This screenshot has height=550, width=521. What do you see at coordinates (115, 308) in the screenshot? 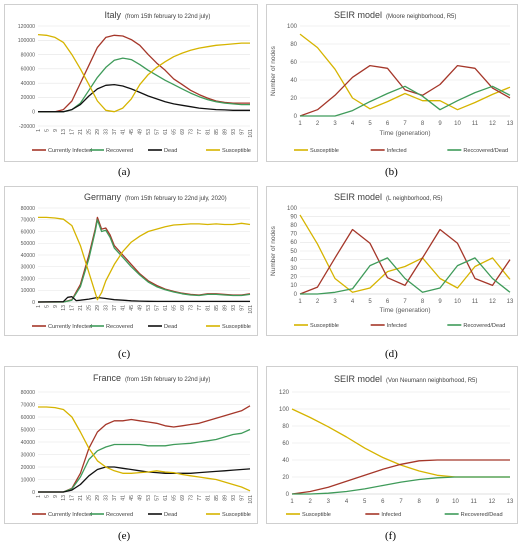
I see `x-tick-label: 37` at bounding box center [115, 308].